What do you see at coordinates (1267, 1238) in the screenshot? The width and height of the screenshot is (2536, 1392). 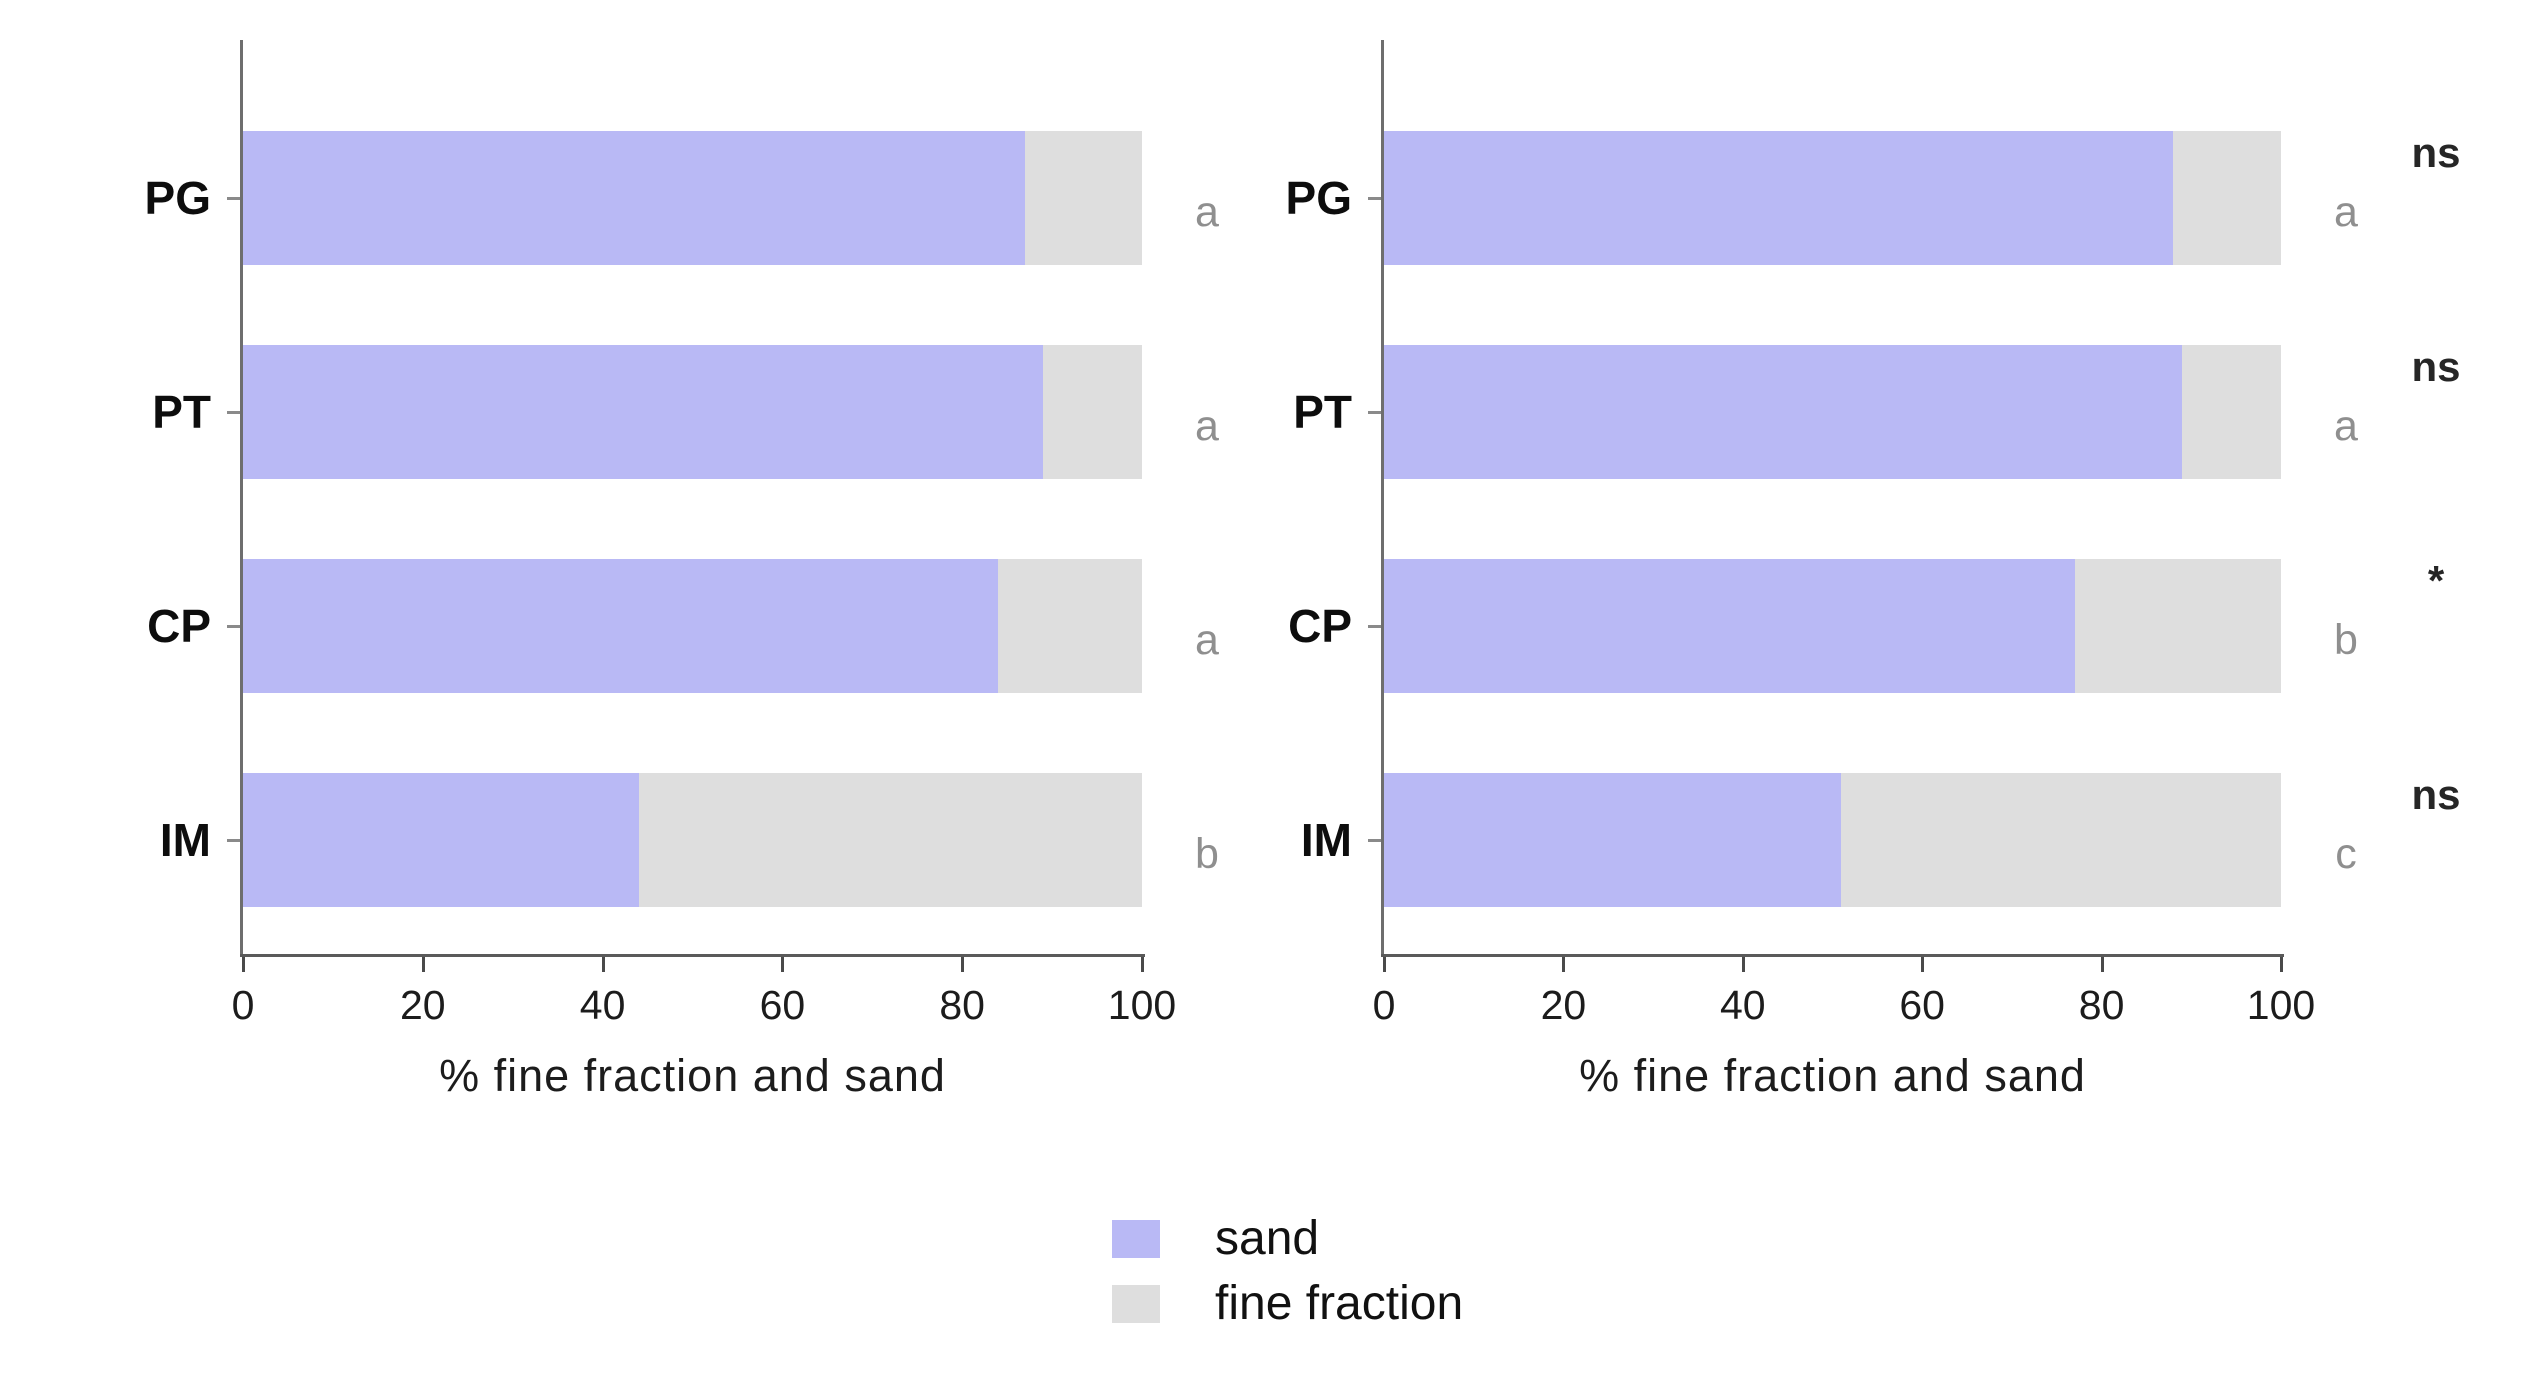 I see `legend-label-sand: sand` at bounding box center [1267, 1238].